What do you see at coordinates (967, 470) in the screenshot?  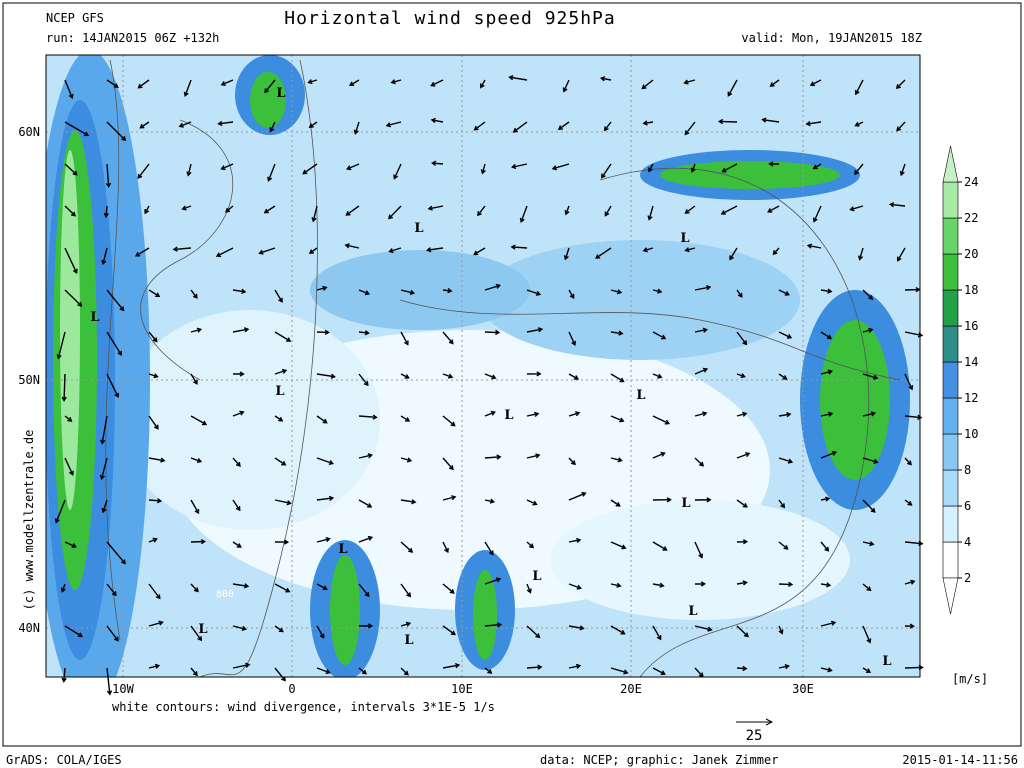 I see `colorbar-label: 8` at bounding box center [967, 470].